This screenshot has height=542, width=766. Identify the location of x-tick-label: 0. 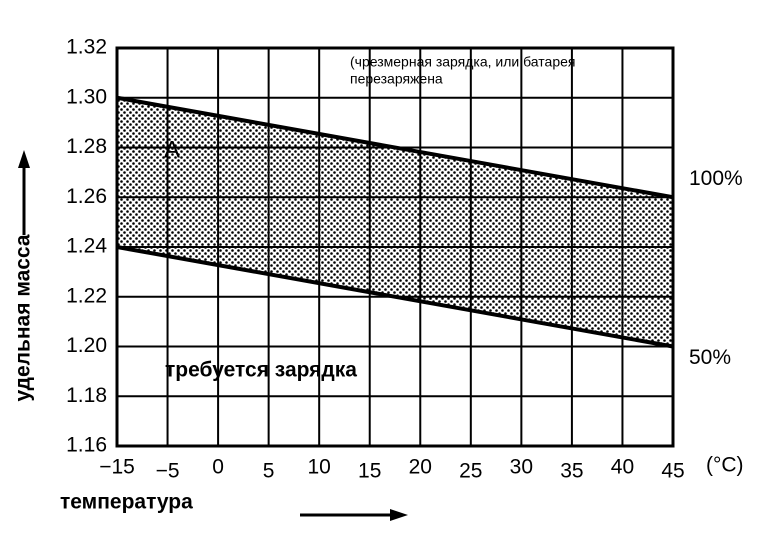
(218, 467).